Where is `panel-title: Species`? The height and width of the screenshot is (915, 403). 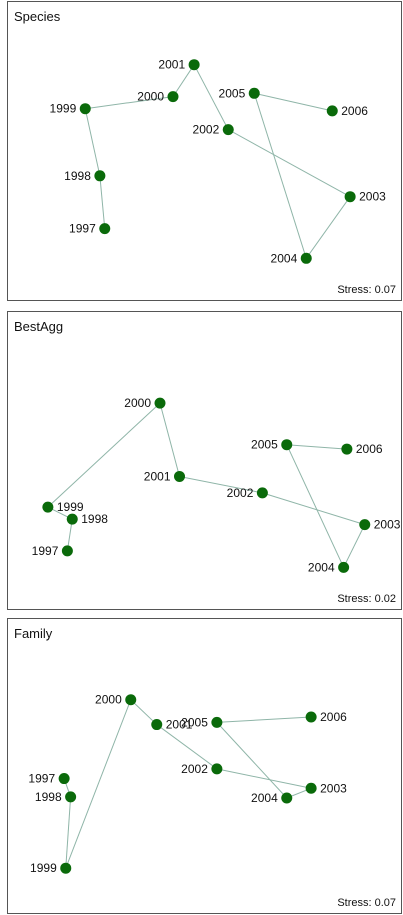
panel-title: Species is located at coordinates (37, 16).